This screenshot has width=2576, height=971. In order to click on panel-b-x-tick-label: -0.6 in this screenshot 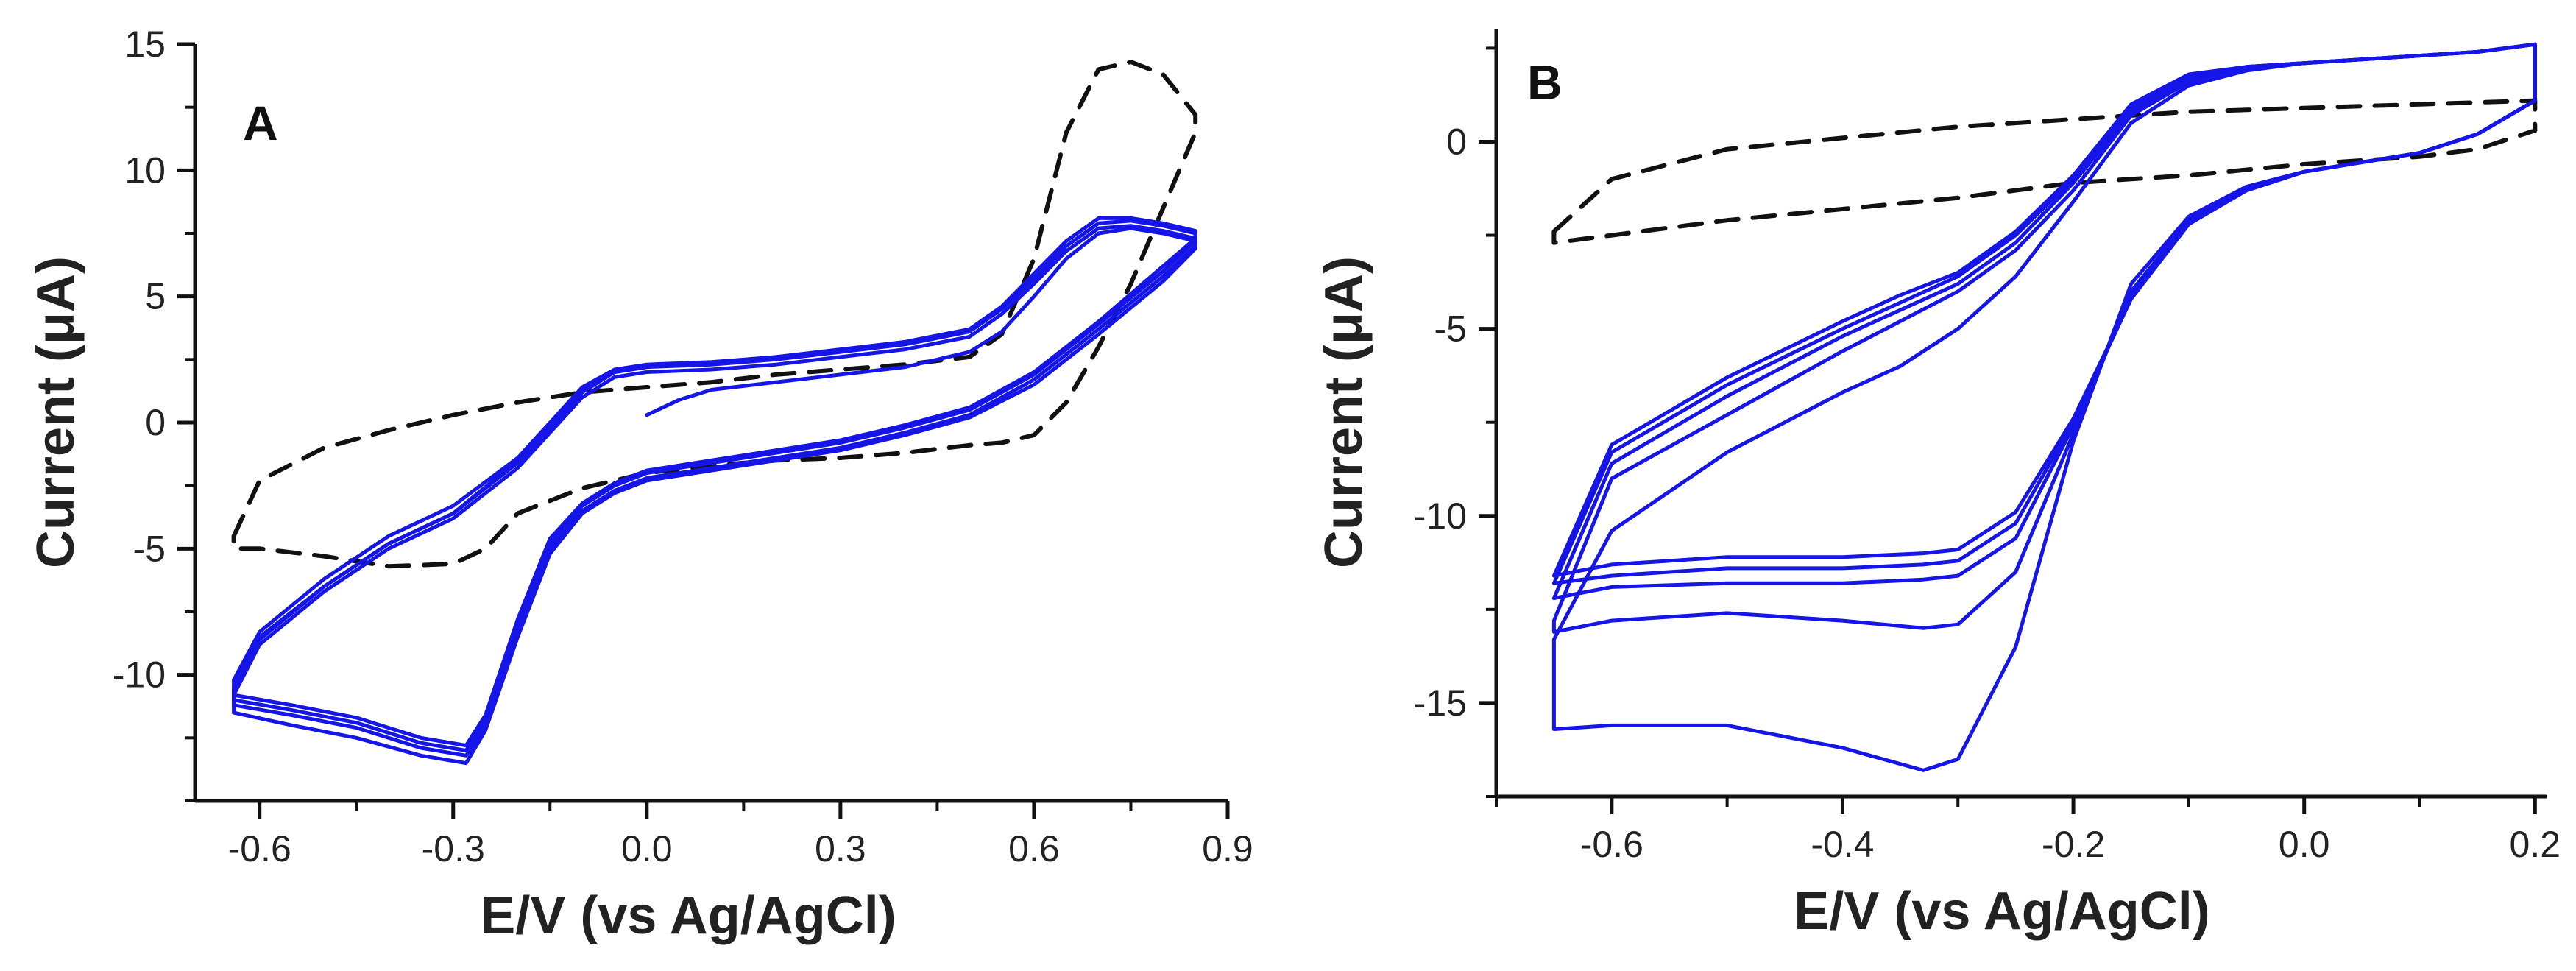, I will do `click(1611, 844)`.